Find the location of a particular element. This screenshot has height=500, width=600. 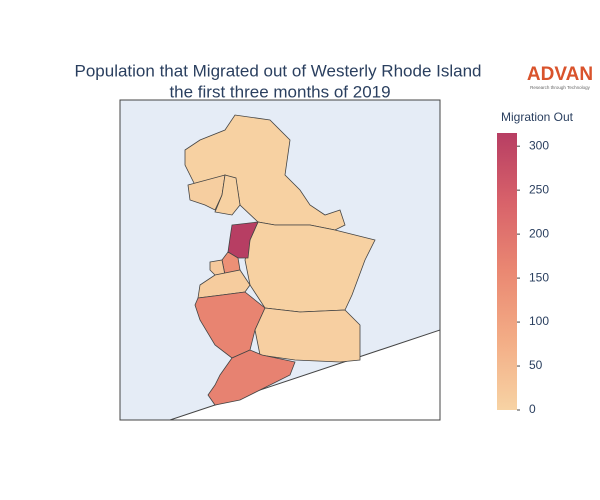

colorbar-tick-label: 0 is located at coordinates (532, 409).